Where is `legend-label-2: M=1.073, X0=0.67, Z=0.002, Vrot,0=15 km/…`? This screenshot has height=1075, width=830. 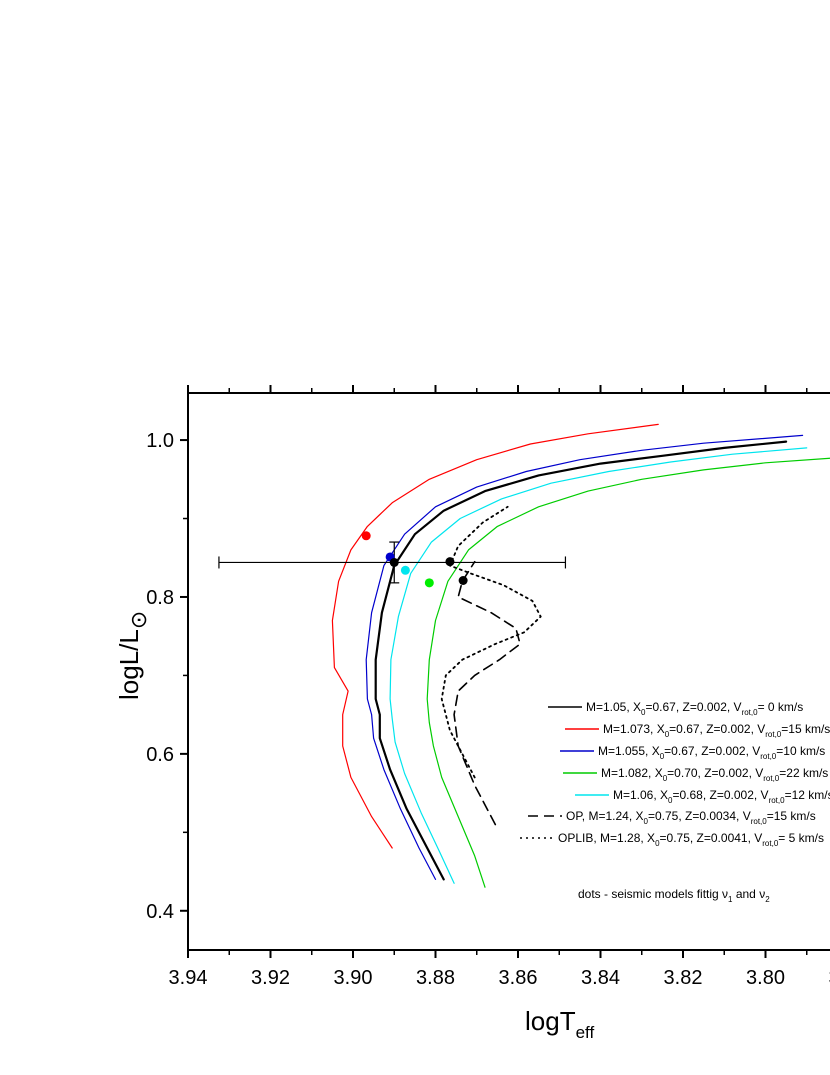 legend-label-2: M=1.073, X0=0.67, Z=0.002, Vrot,0=15 km/… is located at coordinates (716, 730).